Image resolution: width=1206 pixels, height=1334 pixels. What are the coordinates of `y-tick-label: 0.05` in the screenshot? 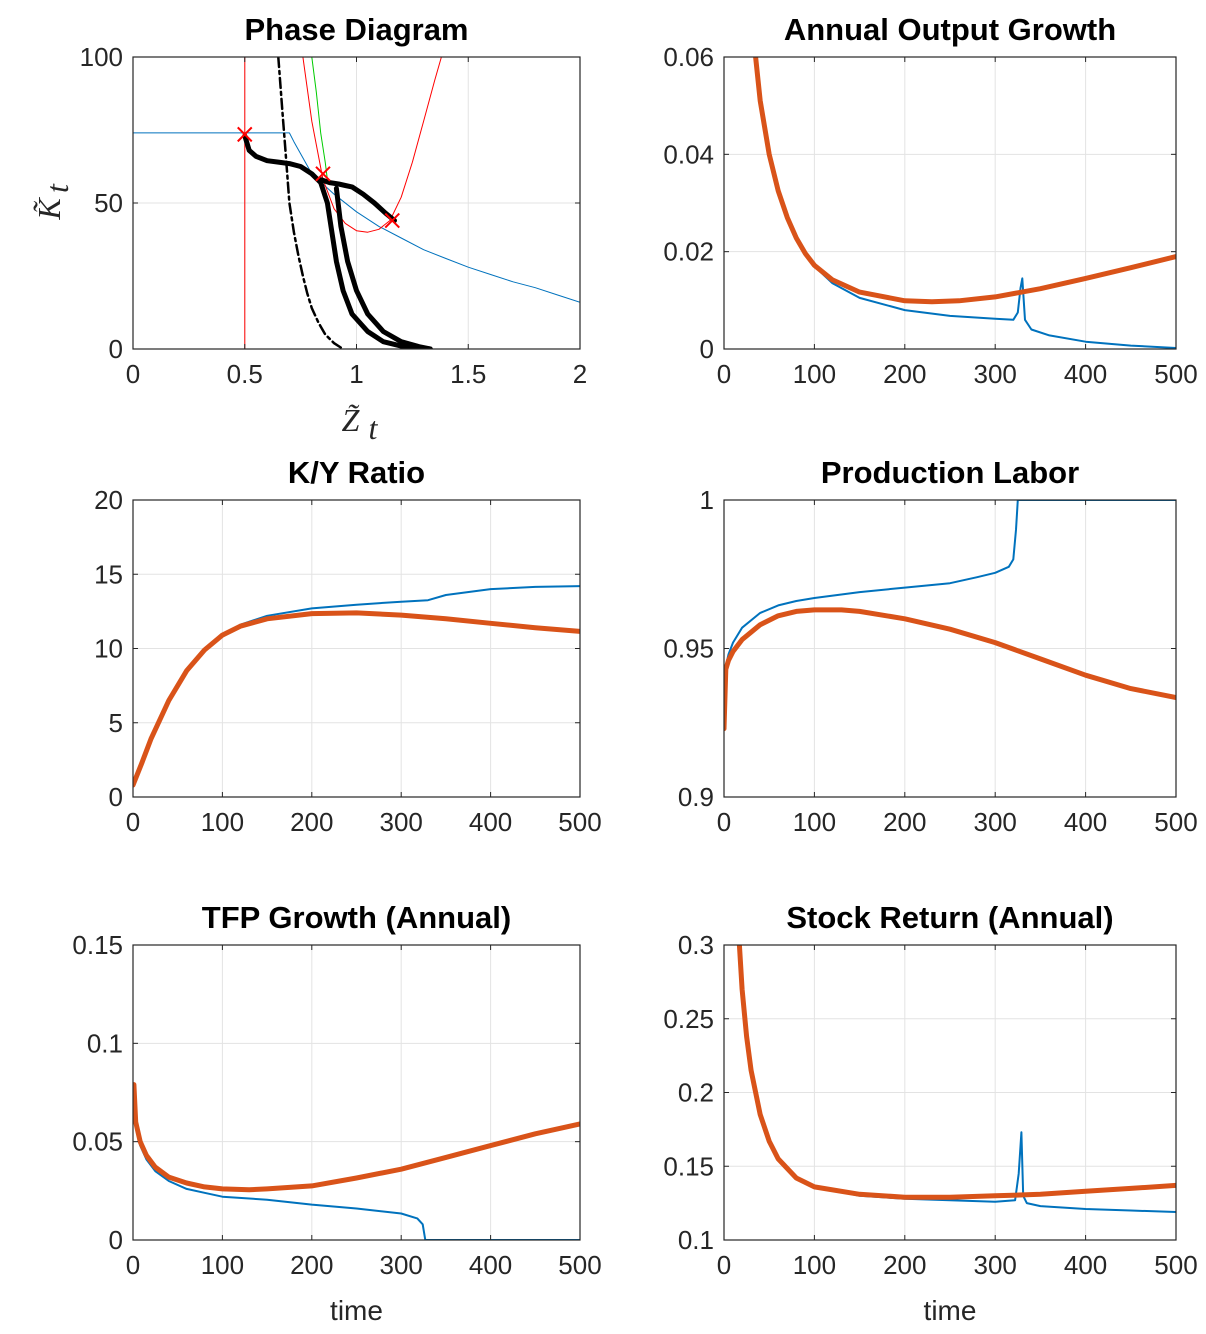 It's located at (97, 1142).